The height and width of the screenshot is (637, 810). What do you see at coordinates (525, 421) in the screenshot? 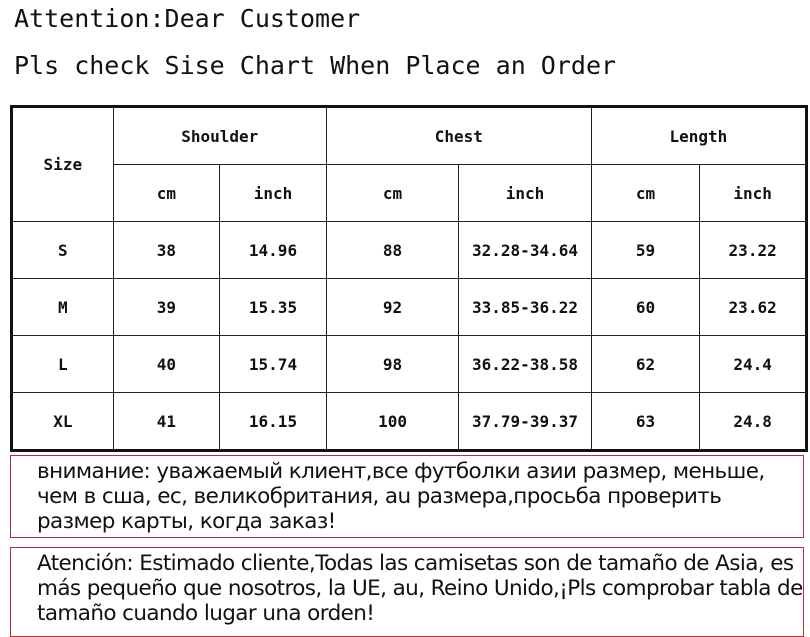
I see `measurement-cell: 37.79-39.37` at bounding box center [525, 421].